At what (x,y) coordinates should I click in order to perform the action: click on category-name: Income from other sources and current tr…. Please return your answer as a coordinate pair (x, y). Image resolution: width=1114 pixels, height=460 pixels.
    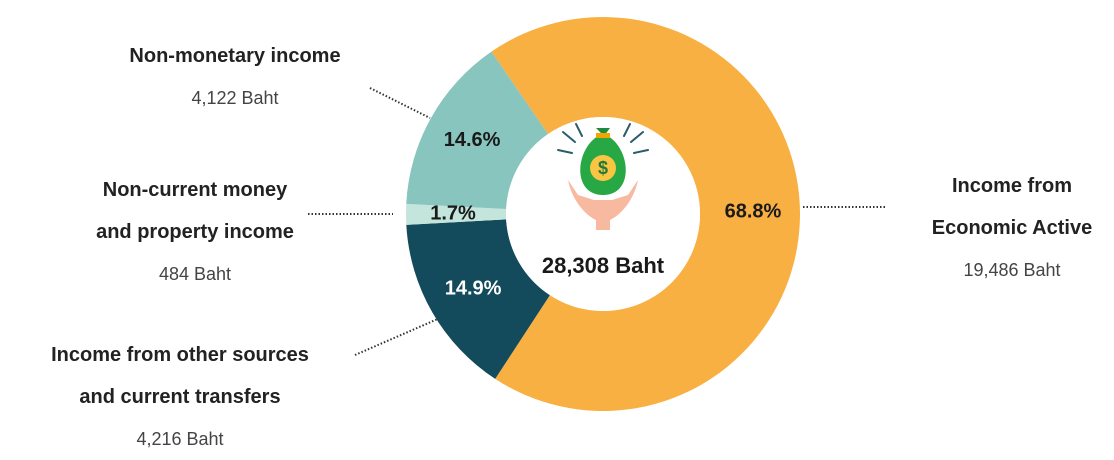
    Looking at the image, I should click on (180, 376).